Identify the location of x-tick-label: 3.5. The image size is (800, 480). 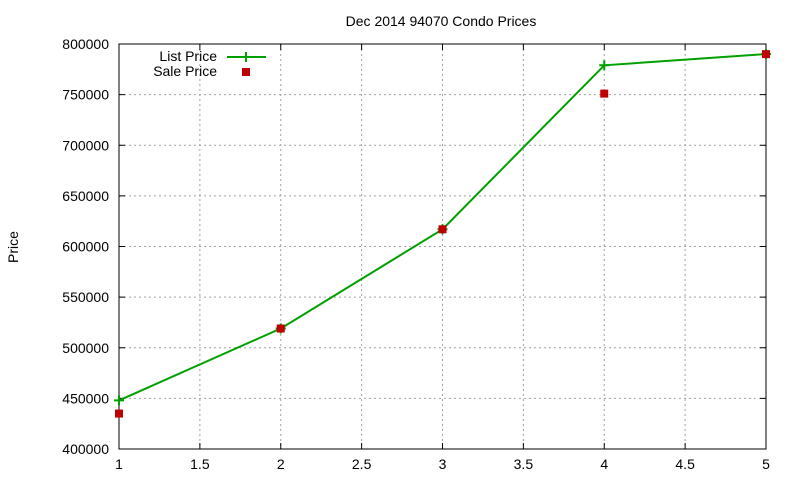
(524, 464).